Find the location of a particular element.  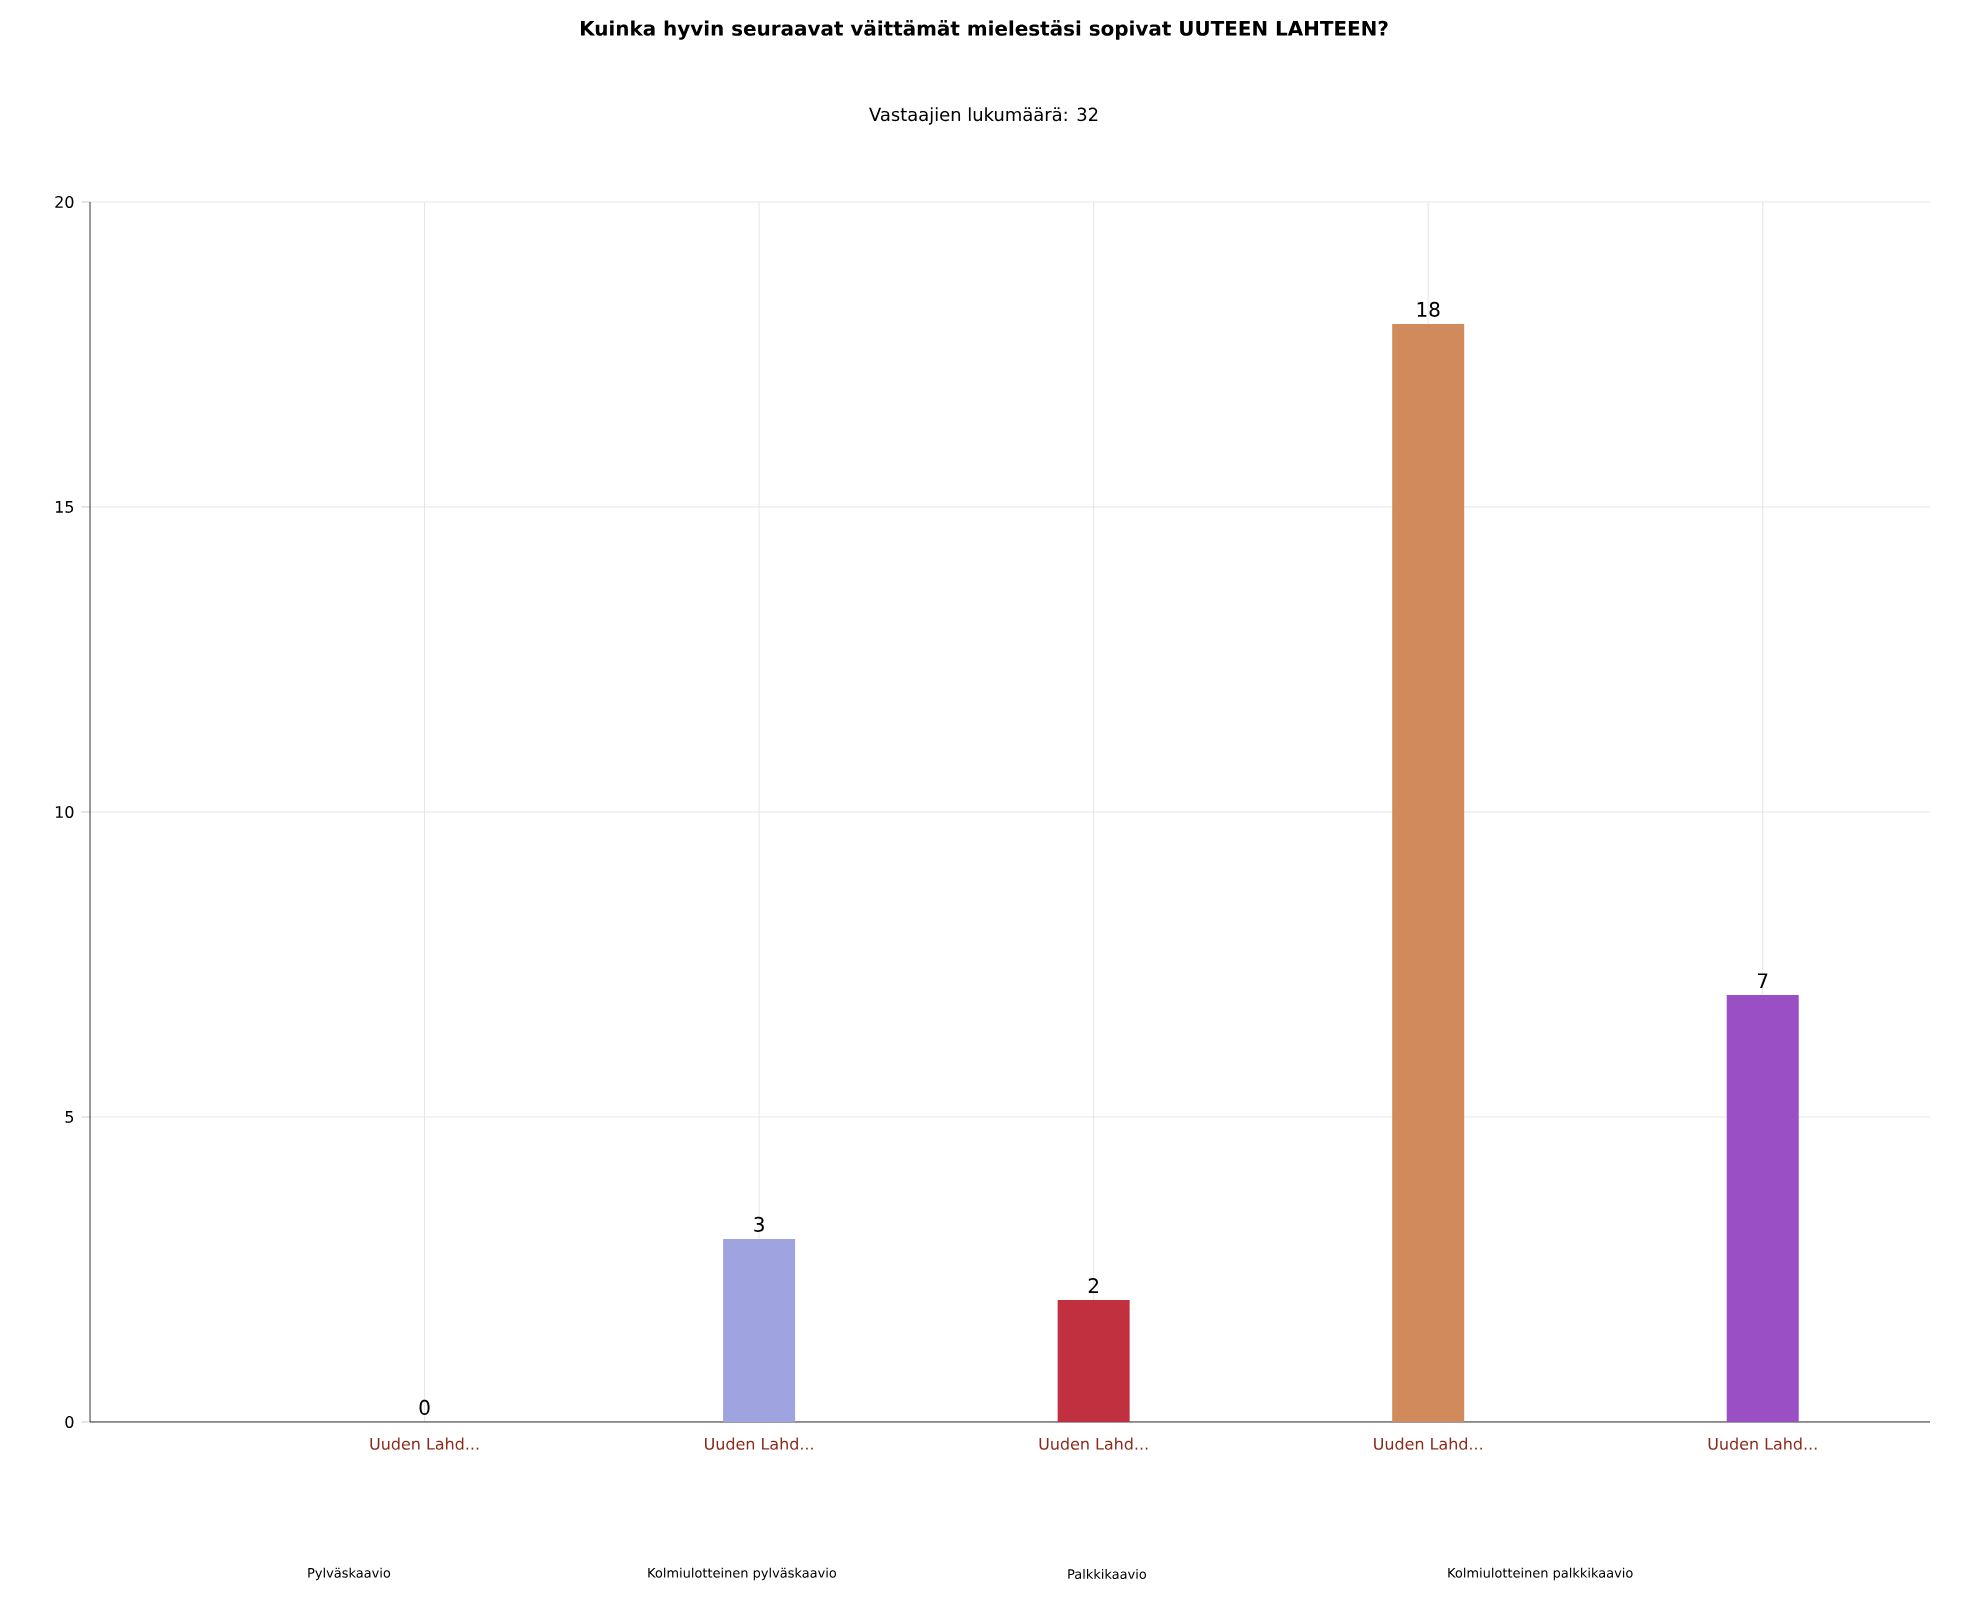

chart-subtitle: Vastaajien lukumäärä: 32 is located at coordinates (983, 116).